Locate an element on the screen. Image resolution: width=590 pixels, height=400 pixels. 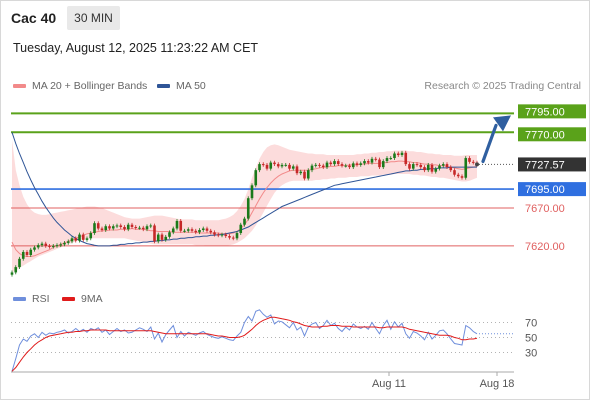
level-tag-last is located at coordinates (552, 164).